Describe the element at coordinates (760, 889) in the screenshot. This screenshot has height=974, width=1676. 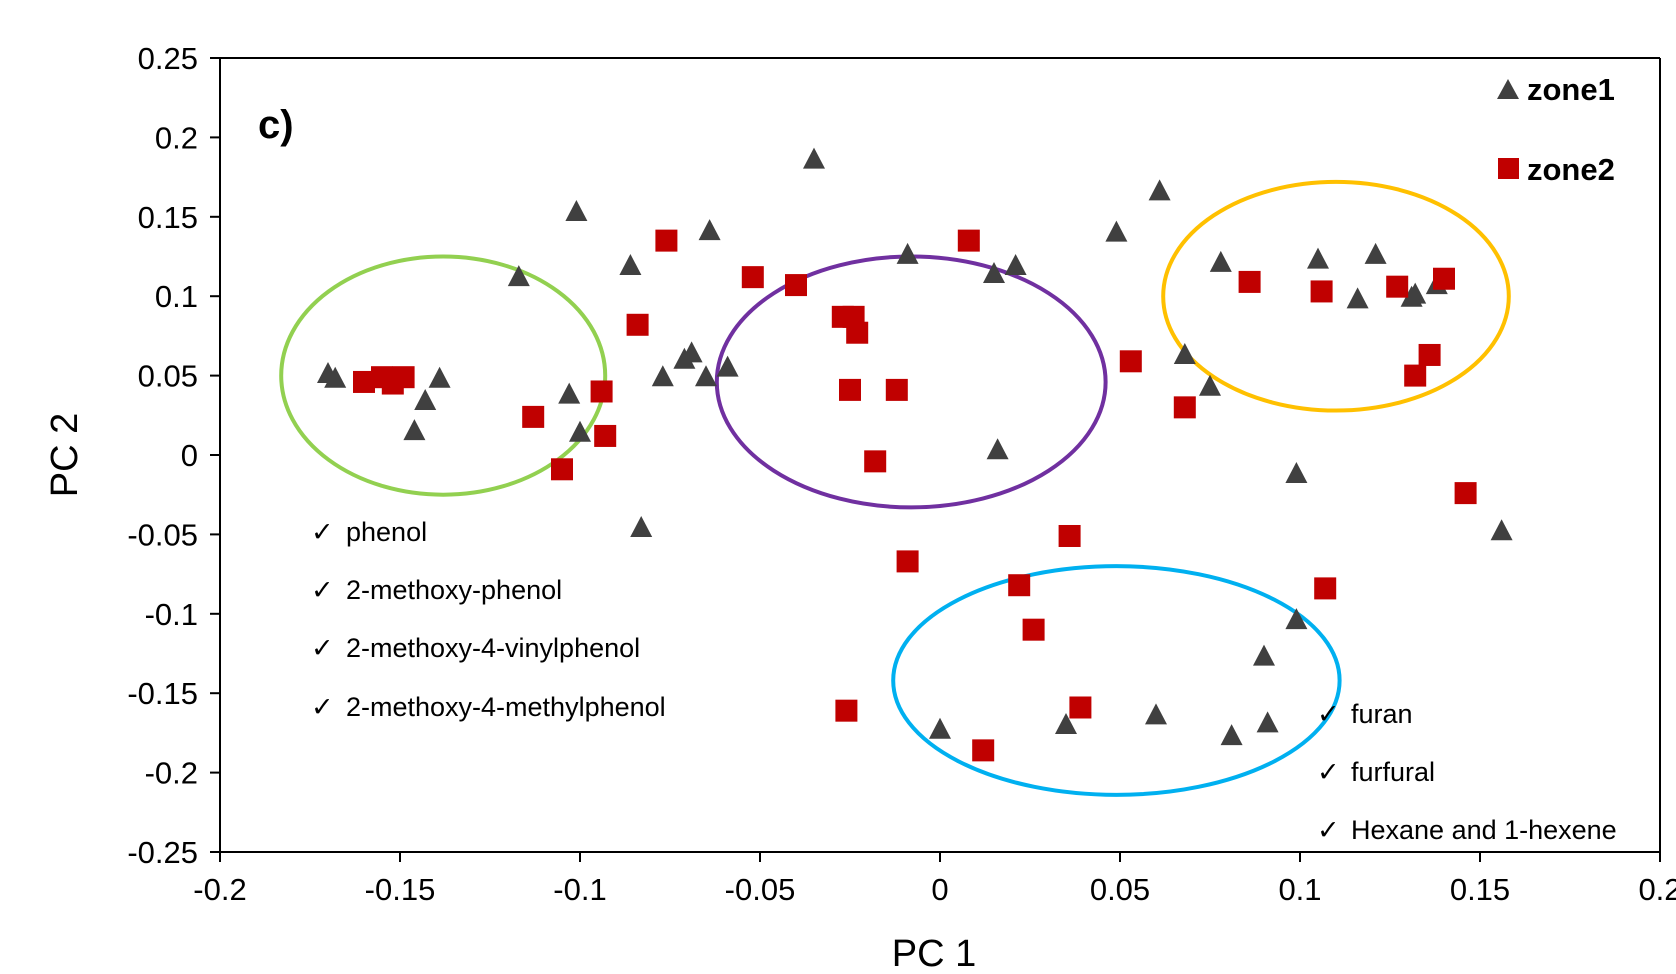
I see `x-tick-label: -0.05` at that location.